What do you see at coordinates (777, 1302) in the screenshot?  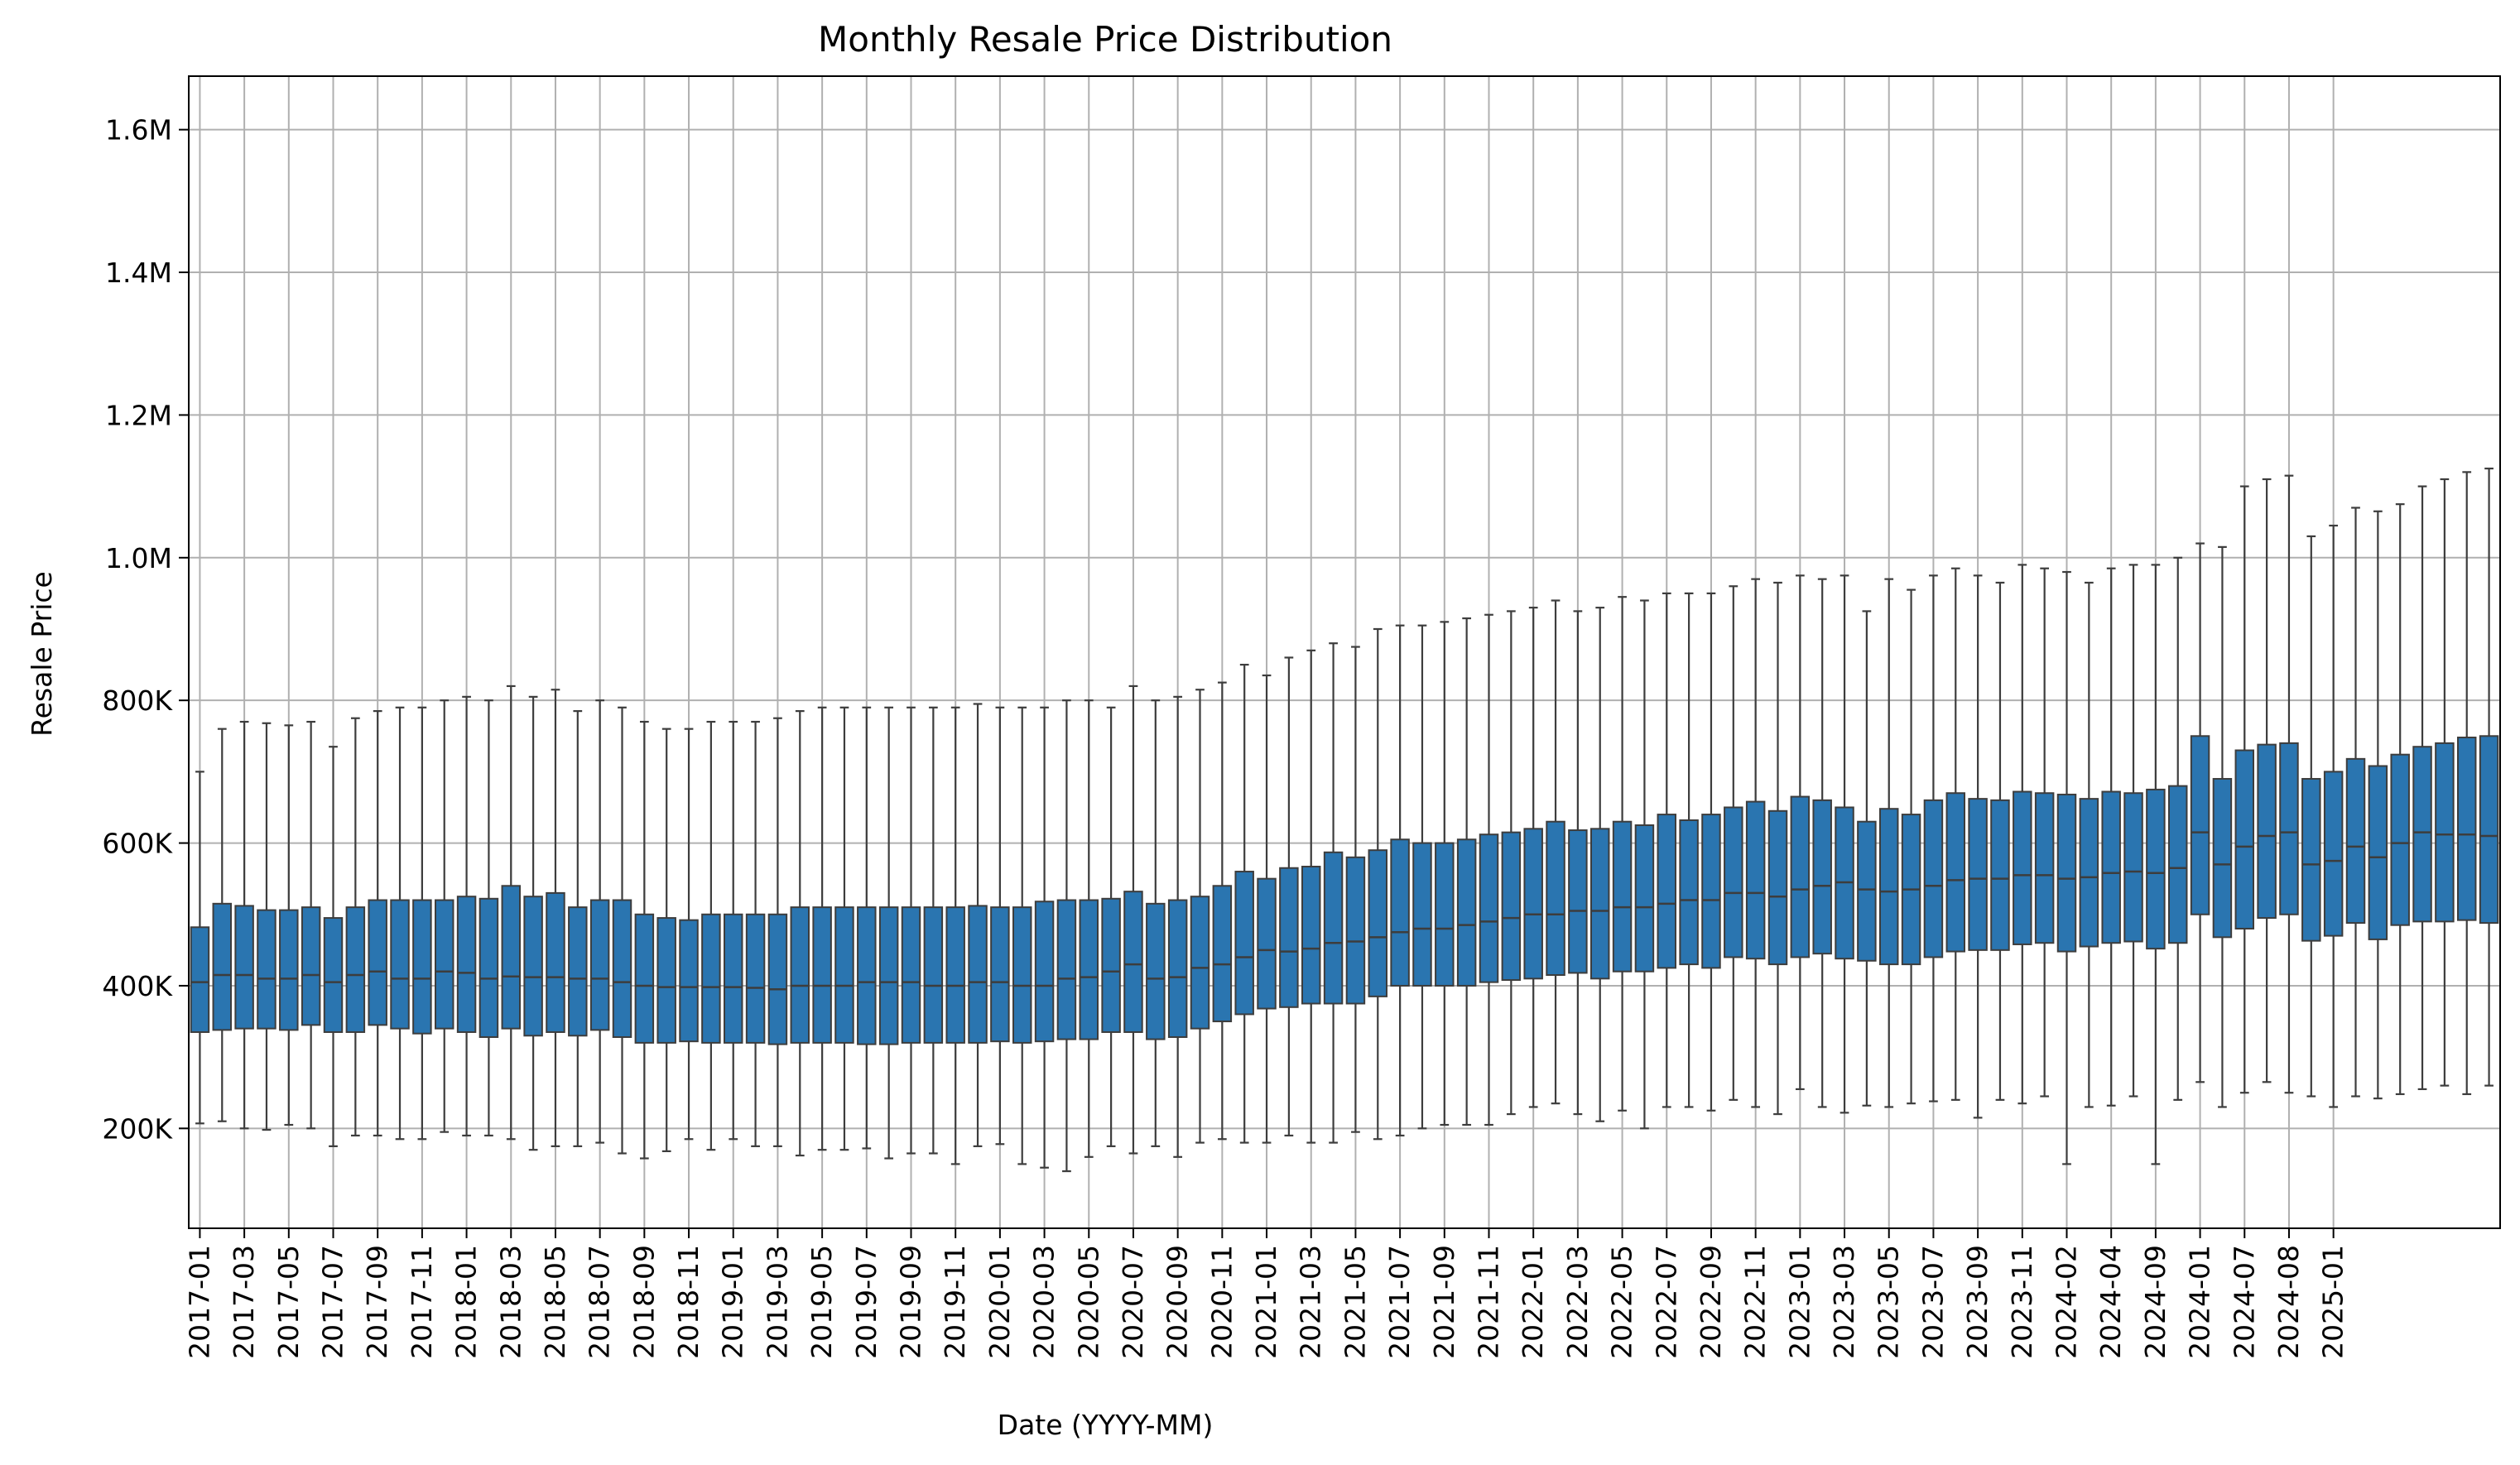 I see `x-tick-label: 2019-03` at bounding box center [777, 1302].